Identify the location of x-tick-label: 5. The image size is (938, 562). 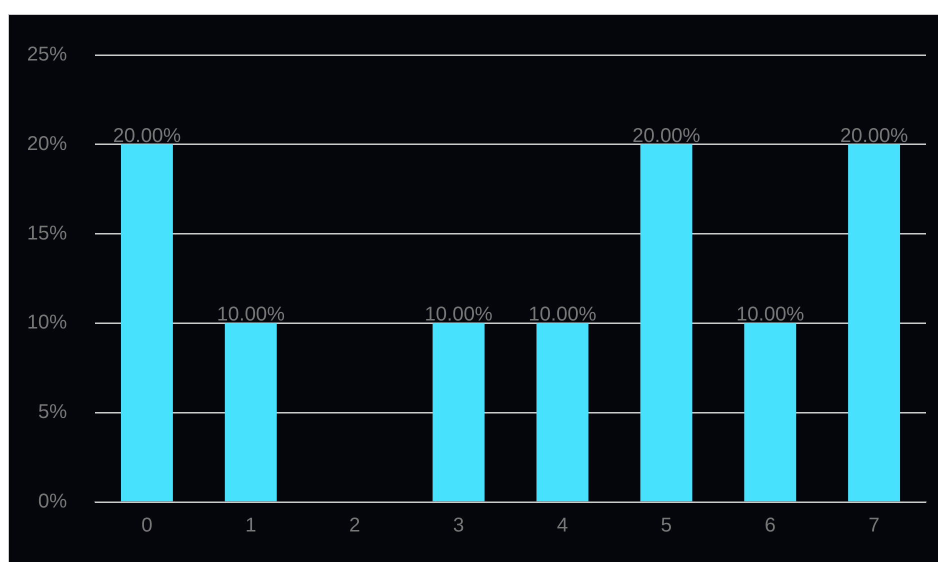
(666, 525).